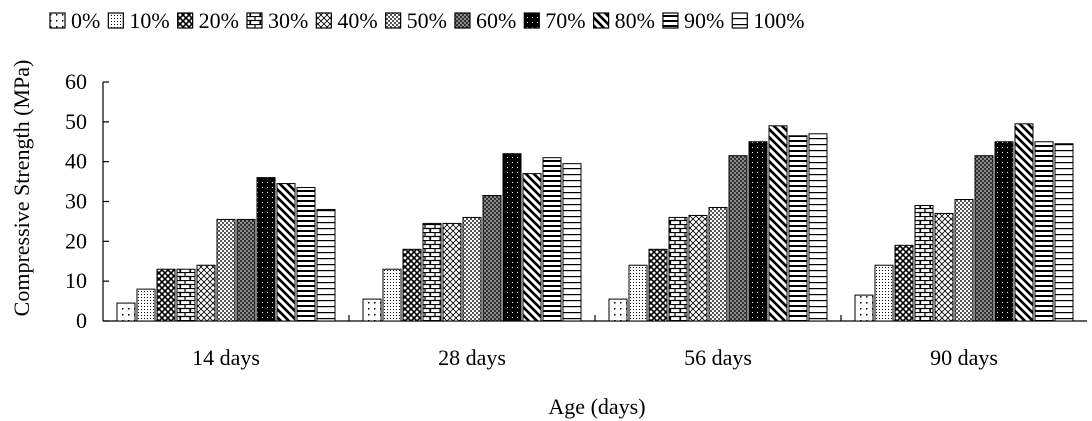 This screenshot has width=1092, height=421. I want to click on legend-label: 0%, so click(85, 20).